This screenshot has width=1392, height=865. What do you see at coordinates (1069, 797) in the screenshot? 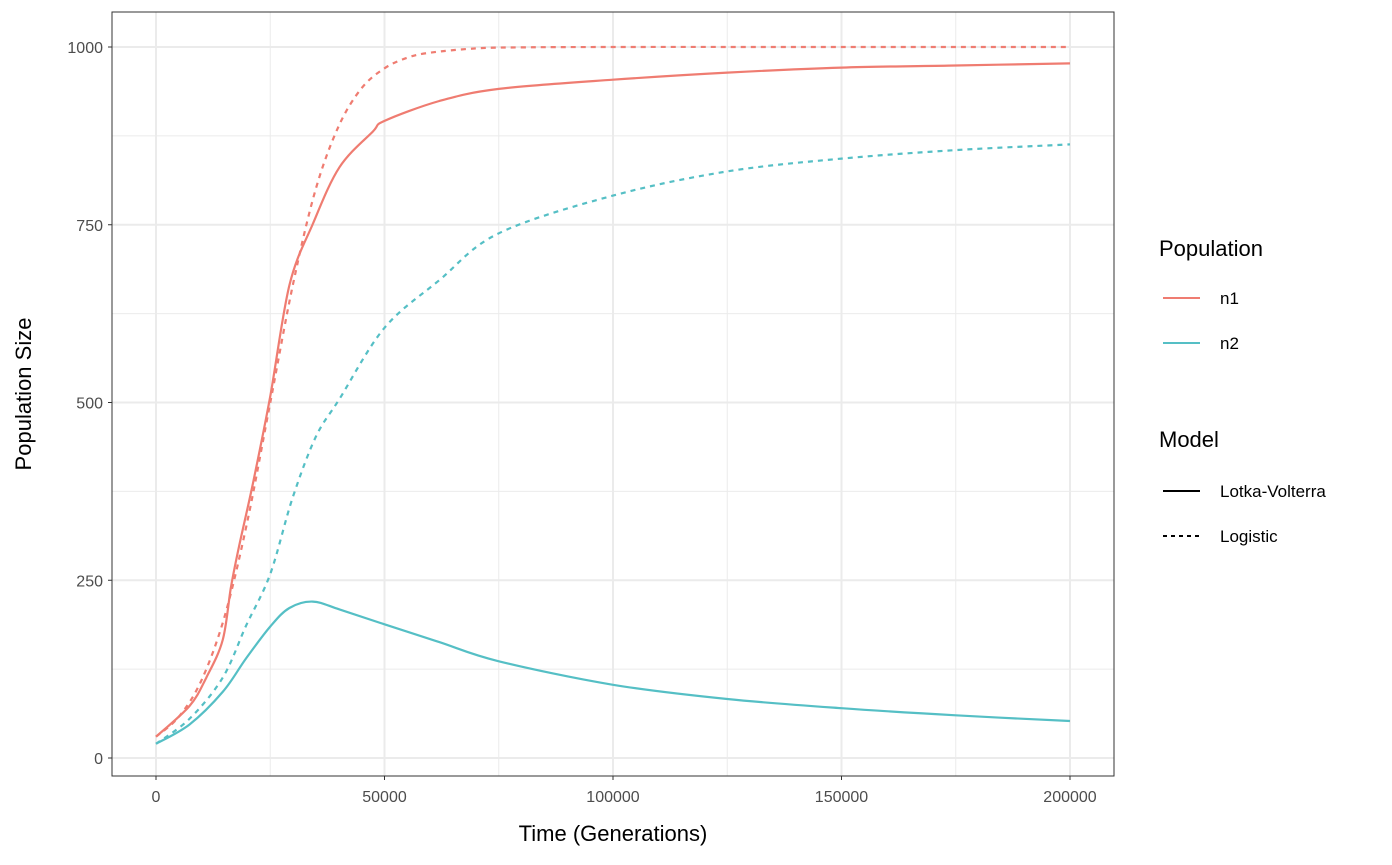
I see `x-tick-label: 200000` at bounding box center [1069, 797].